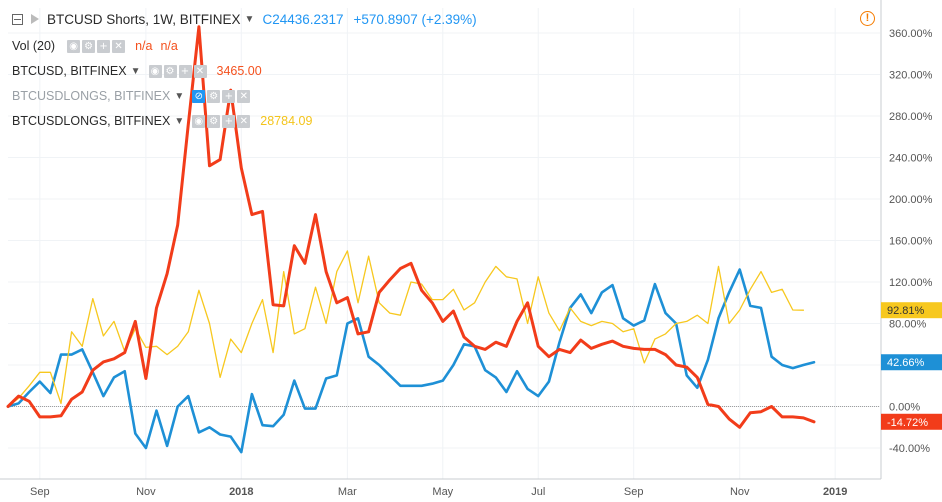 The image size is (942, 502). What do you see at coordinates (34, 46) in the screenshot?
I see `legend-label: Vol (20)` at bounding box center [34, 46].